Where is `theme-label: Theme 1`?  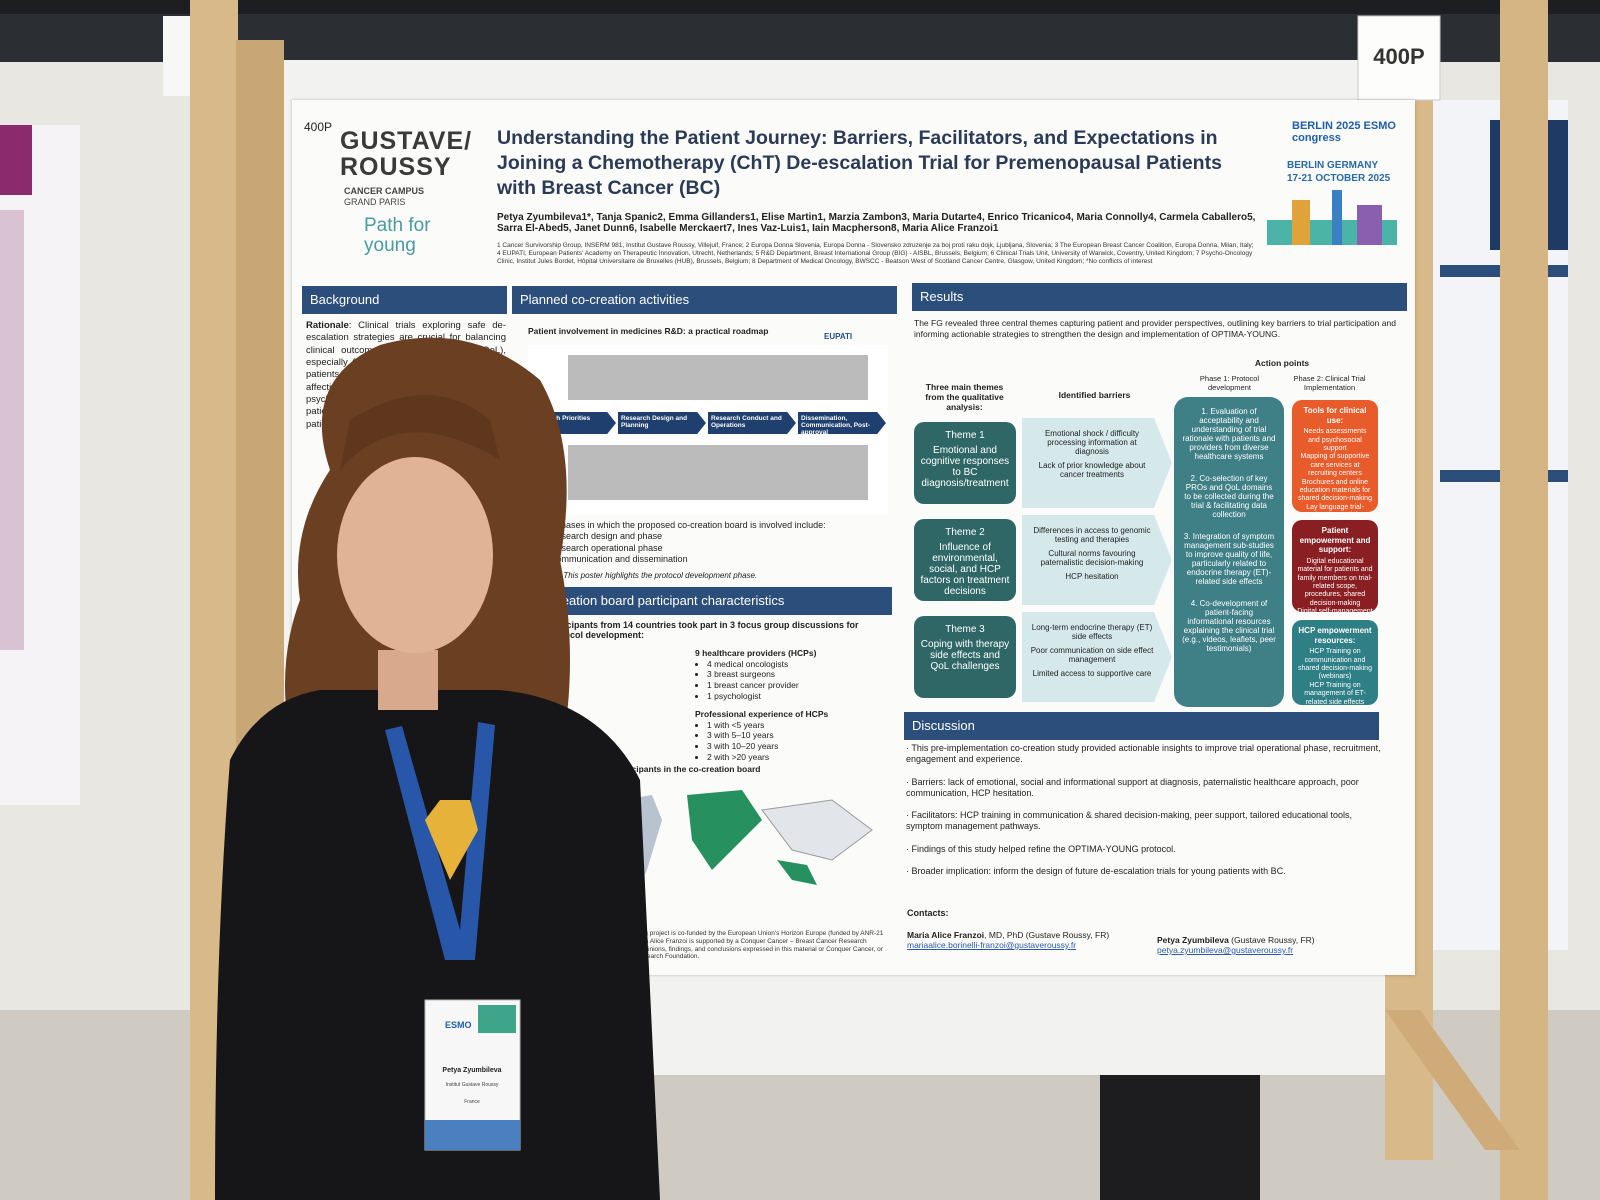
theme-label: Theme 1 is located at coordinates (965, 435).